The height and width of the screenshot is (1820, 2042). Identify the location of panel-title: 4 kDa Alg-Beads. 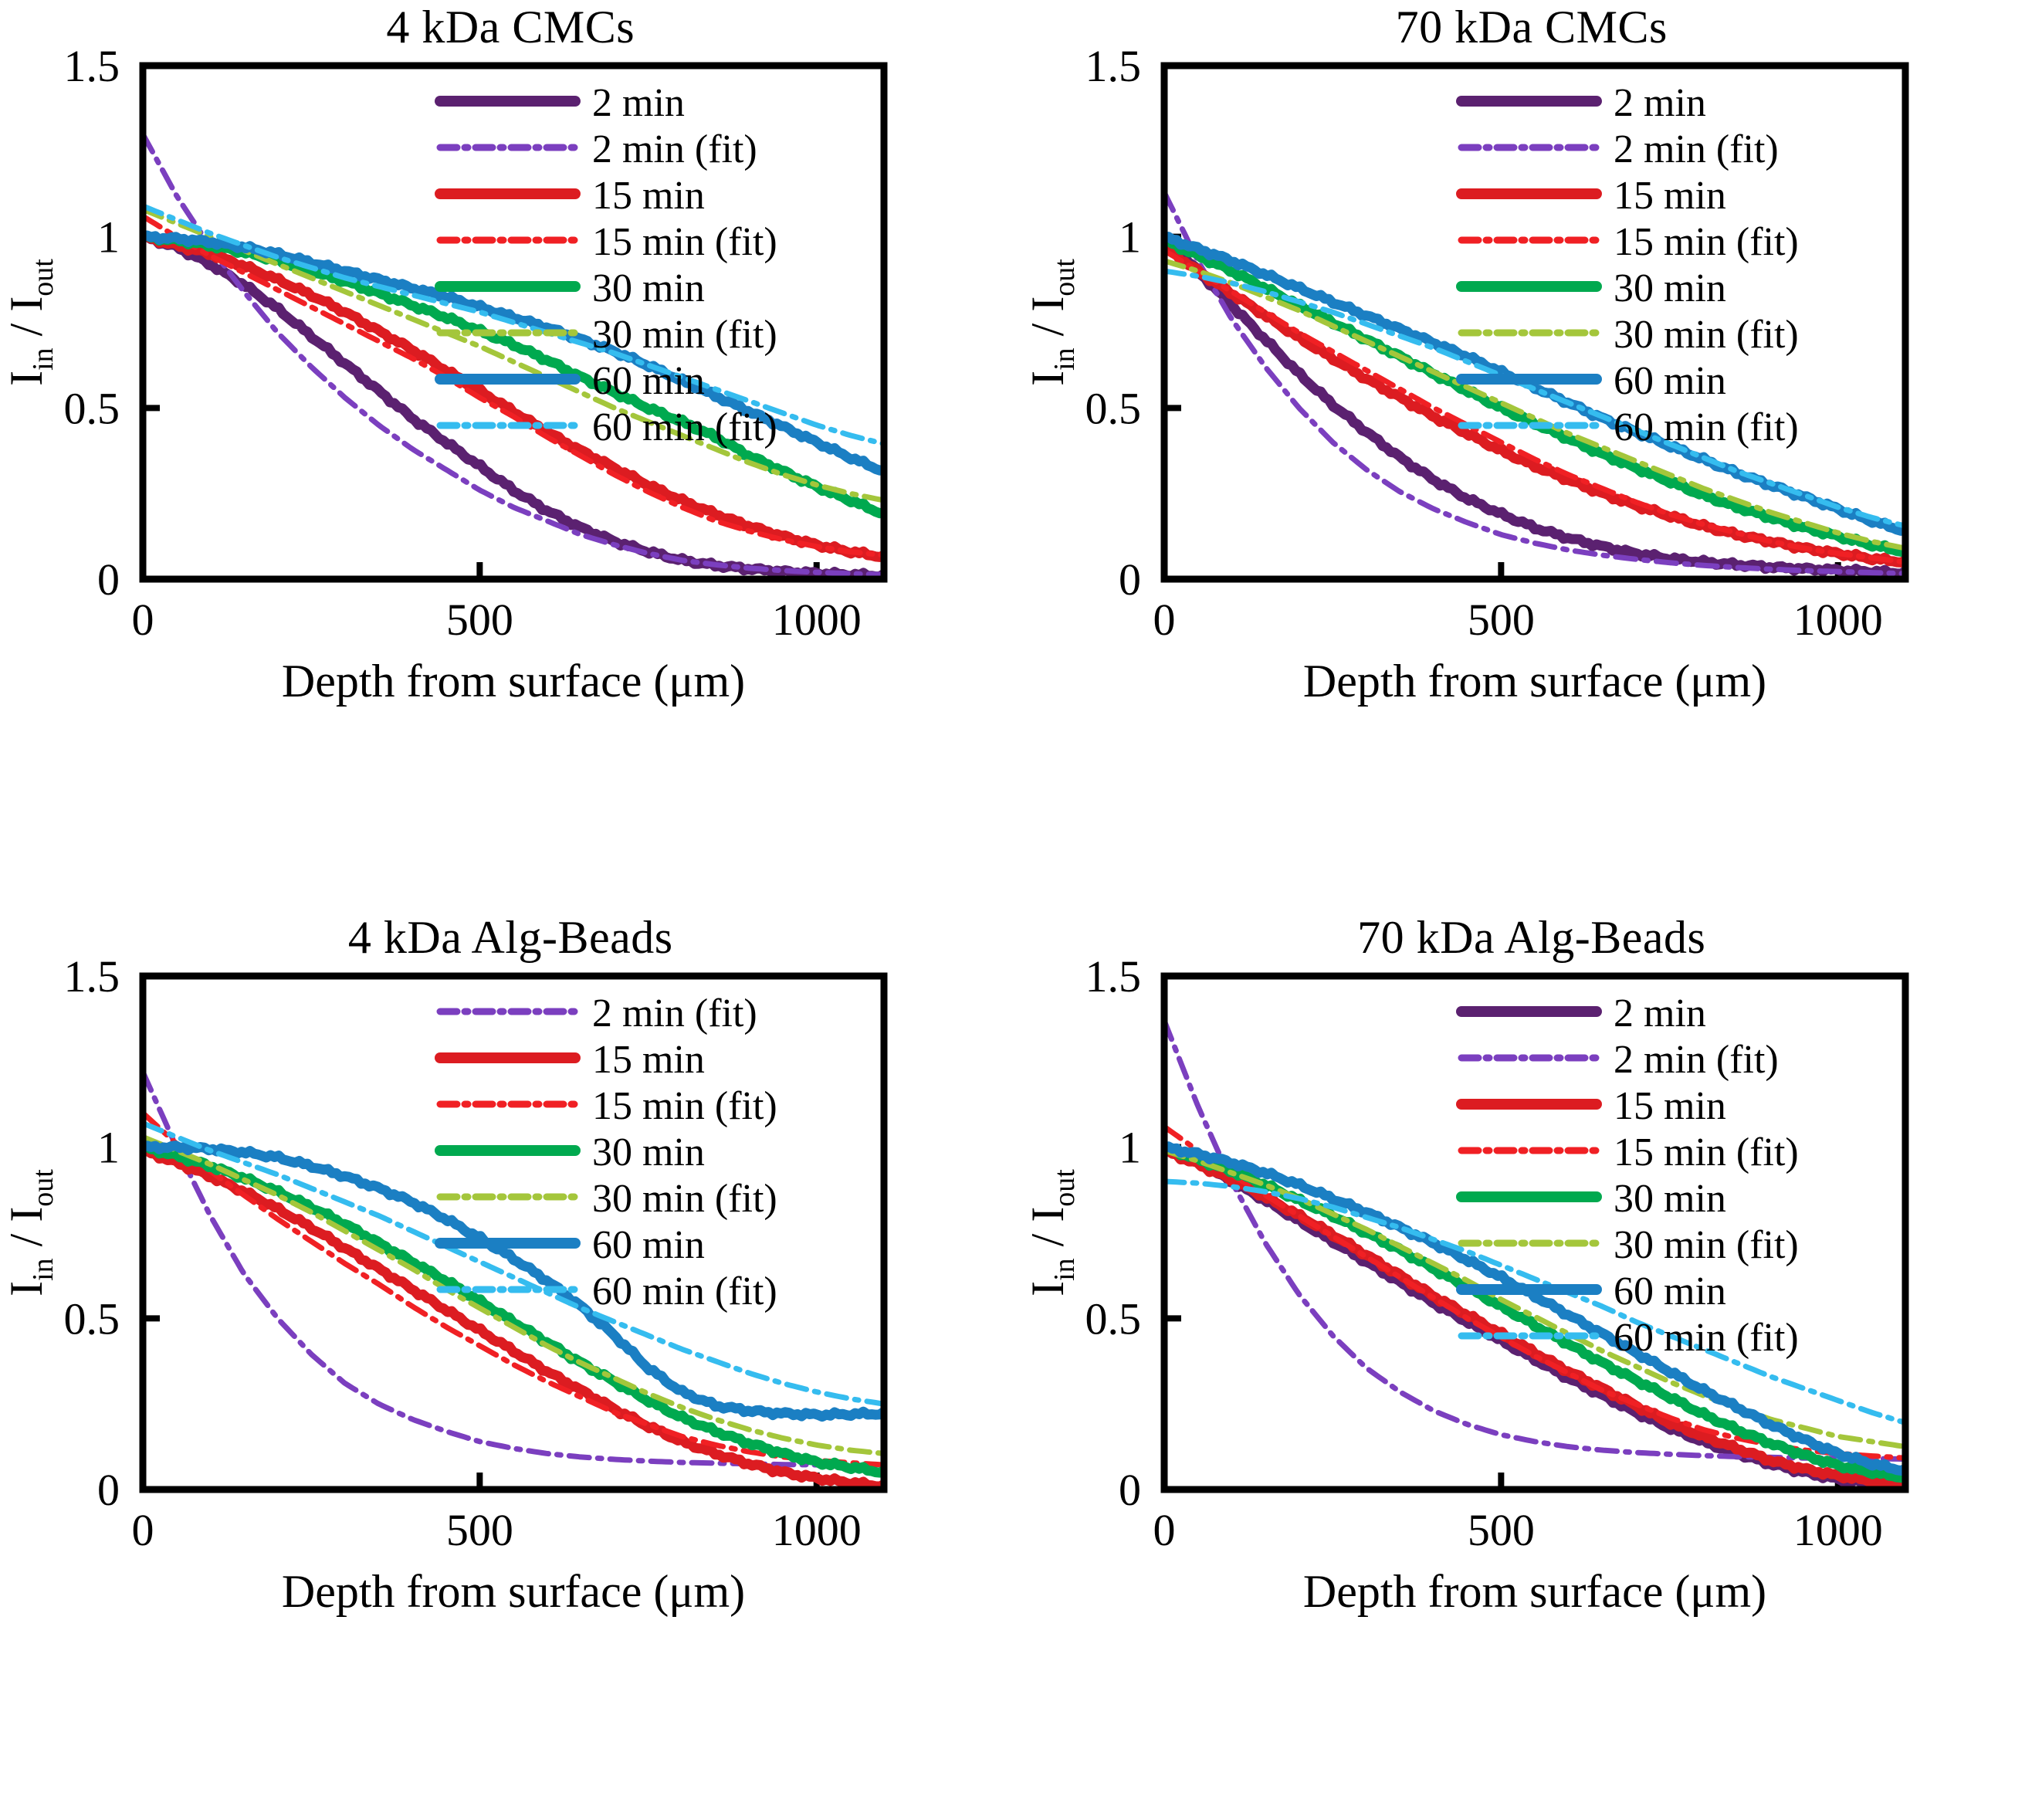
(510, 937).